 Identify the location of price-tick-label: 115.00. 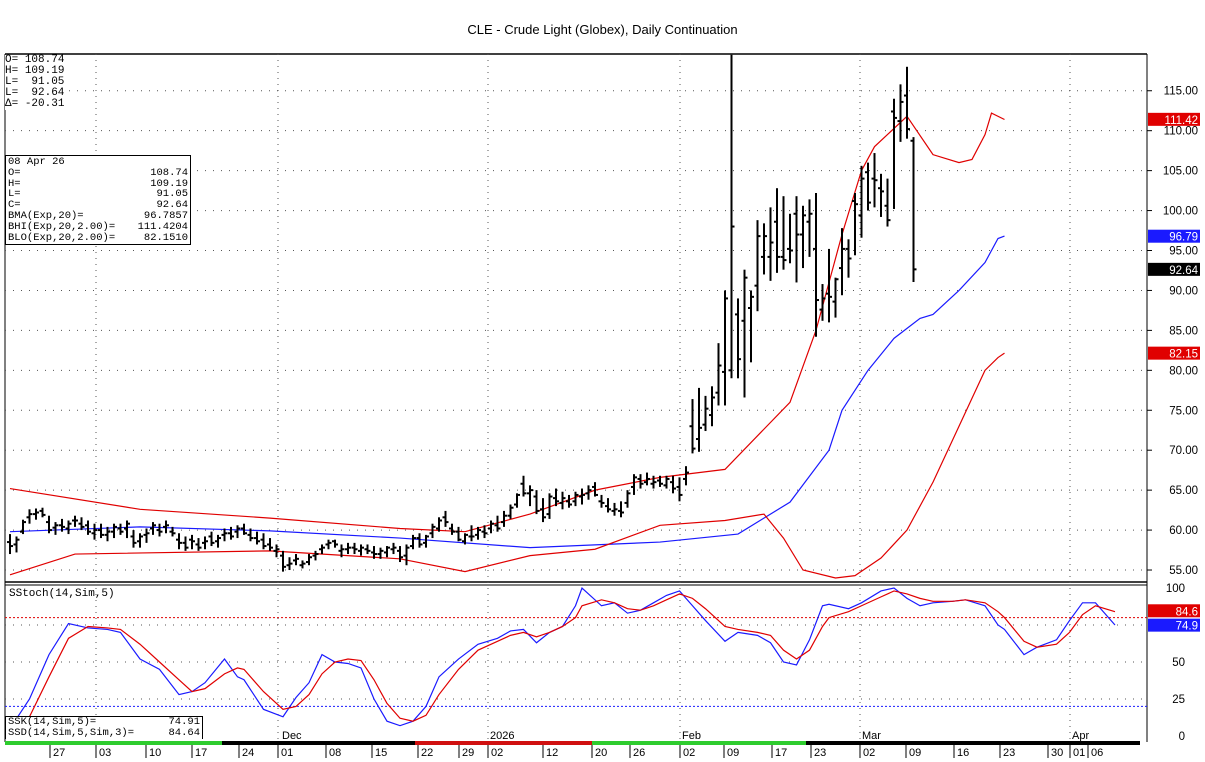
(1181, 92).